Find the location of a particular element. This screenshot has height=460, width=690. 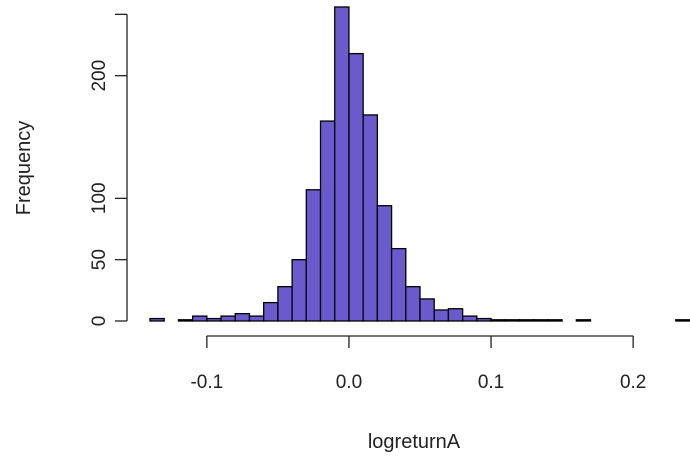

x-axis: -0.1 0.0 0.1 0.2 is located at coordinates (418, 364).